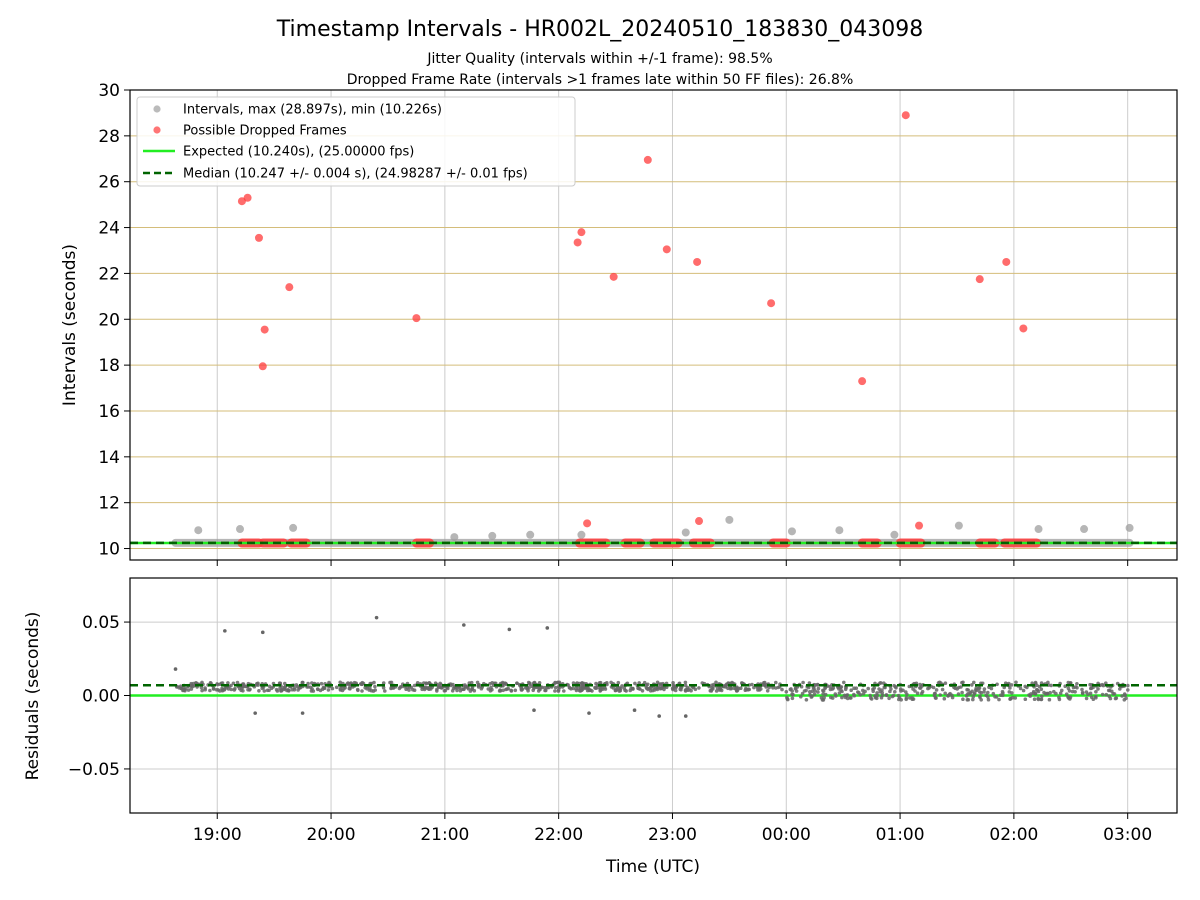 This screenshot has height=900, width=1200. Describe the element at coordinates (33, 696) in the screenshot. I see `residuals-ylabel: Residuals (seconds)` at that location.